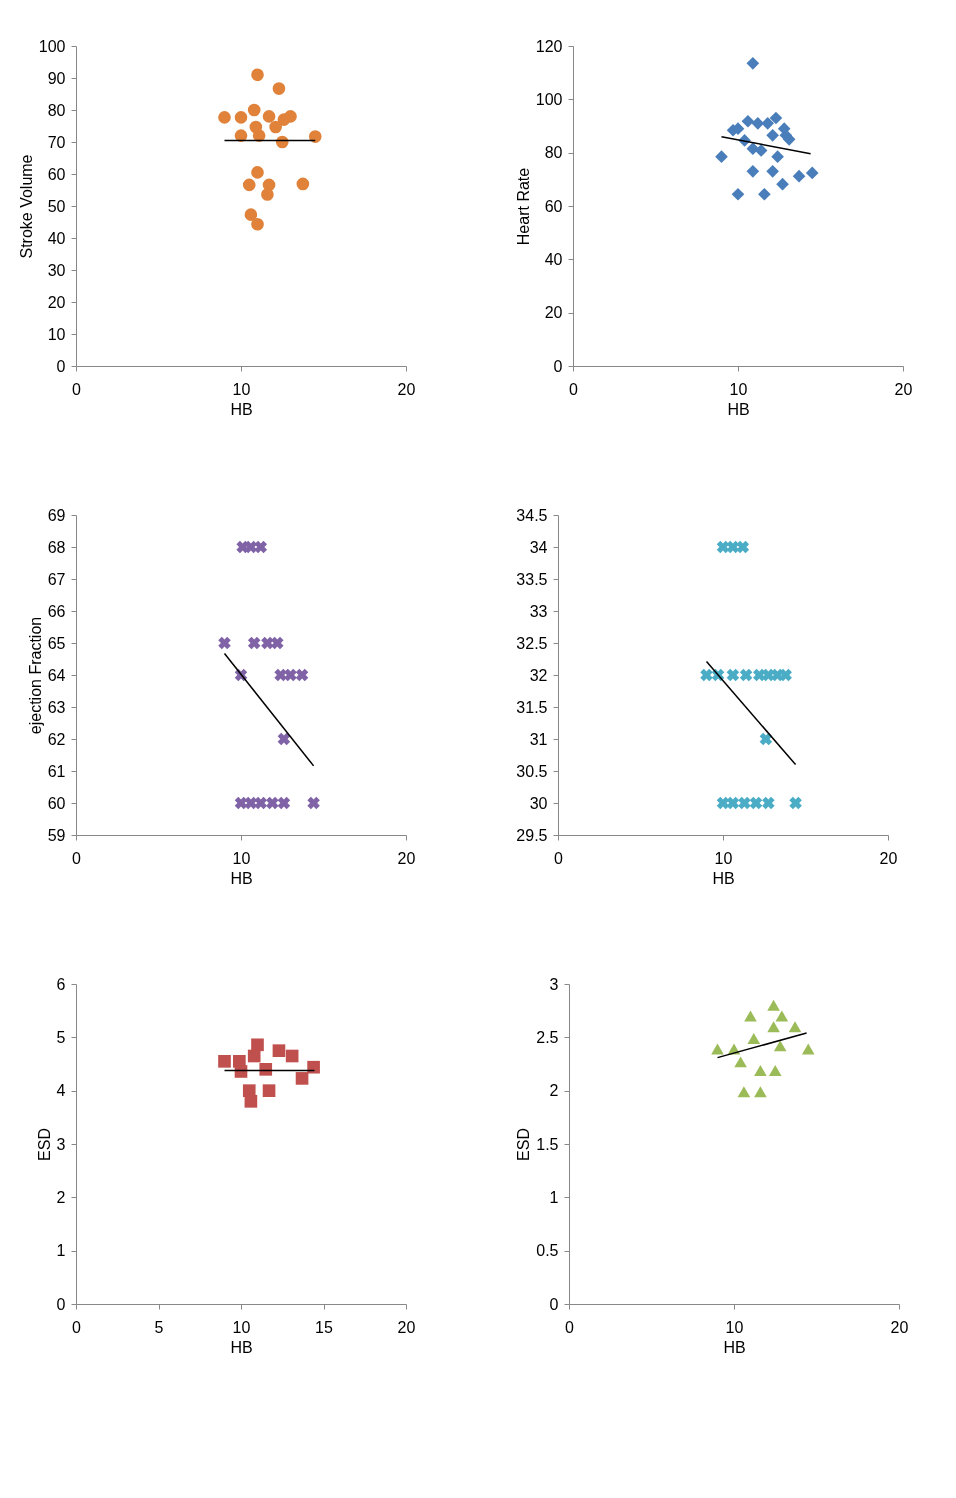  What do you see at coordinates (56, 771) in the screenshot?
I see `y-tick-label: 61` at bounding box center [56, 771].